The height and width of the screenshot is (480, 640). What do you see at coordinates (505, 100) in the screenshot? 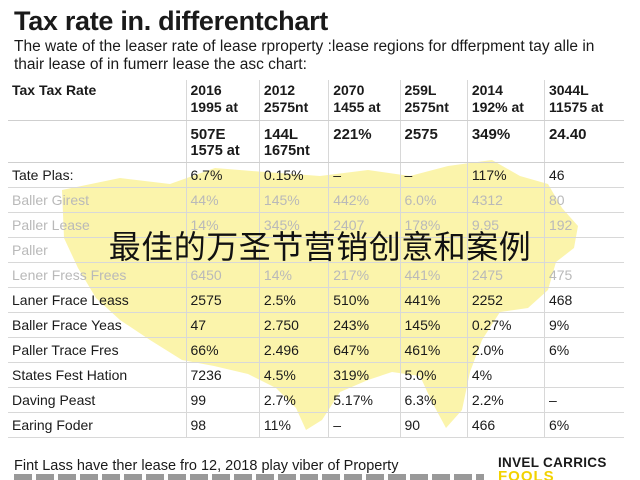
I see `column-header: 2014 192% at` at bounding box center [505, 100].